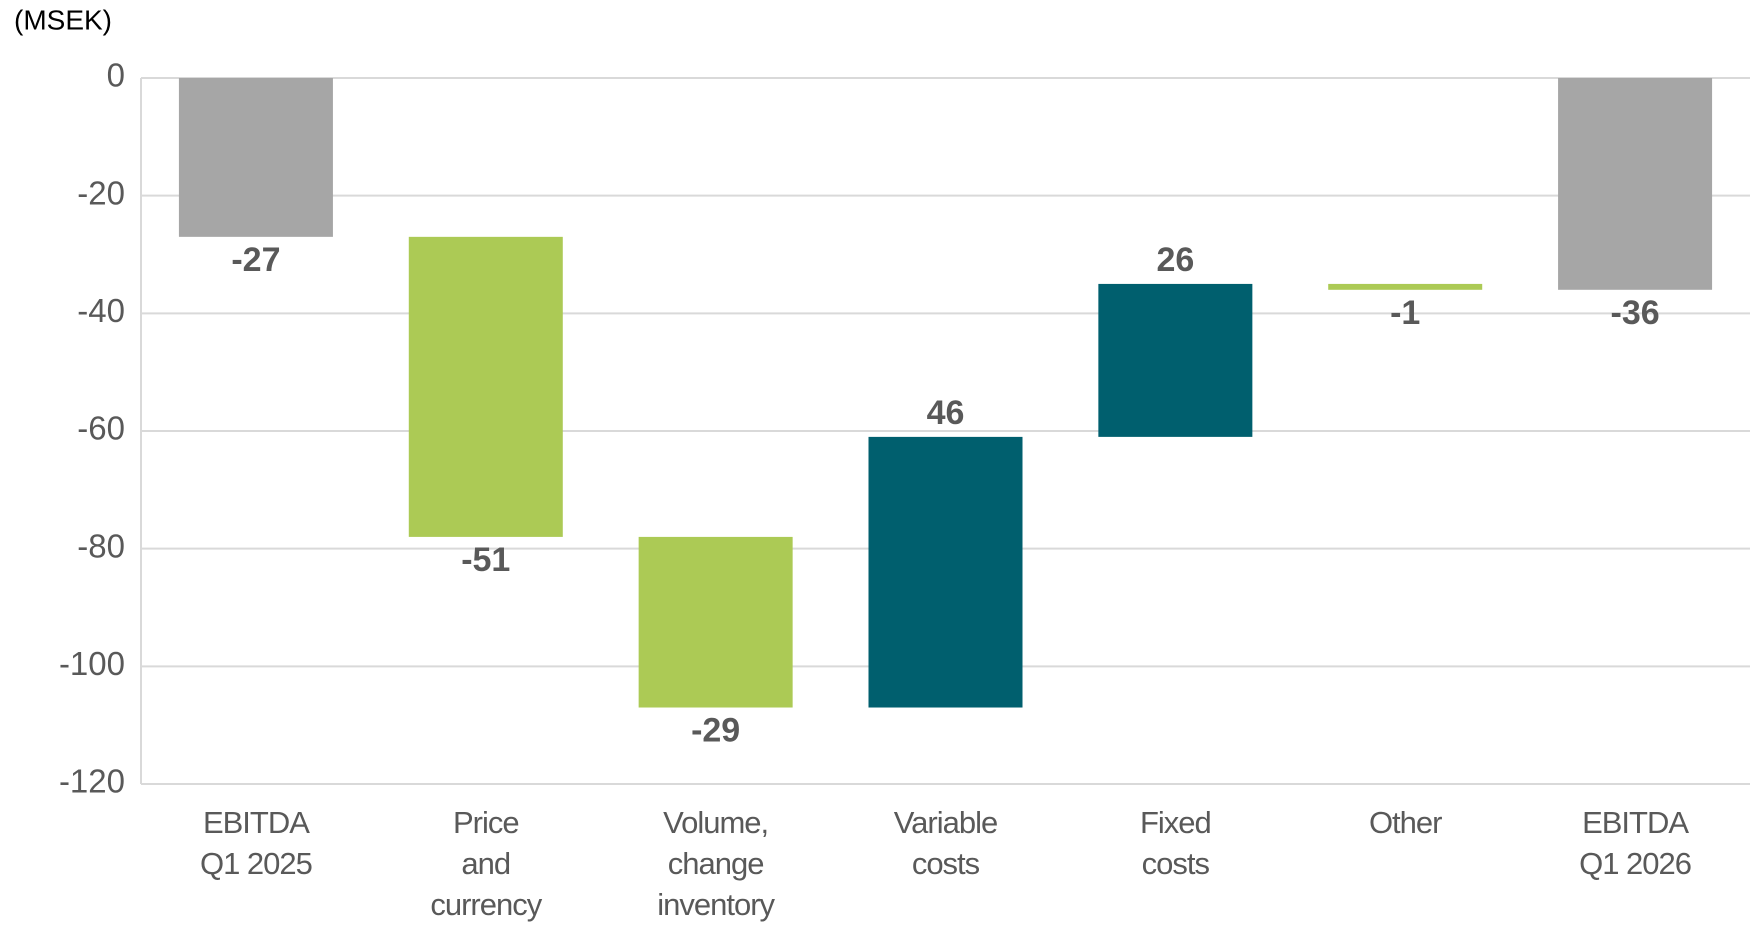 This screenshot has height=927, width=1750. What do you see at coordinates (715, 822) in the screenshot?
I see `x-tick-label: Volume,` at bounding box center [715, 822].